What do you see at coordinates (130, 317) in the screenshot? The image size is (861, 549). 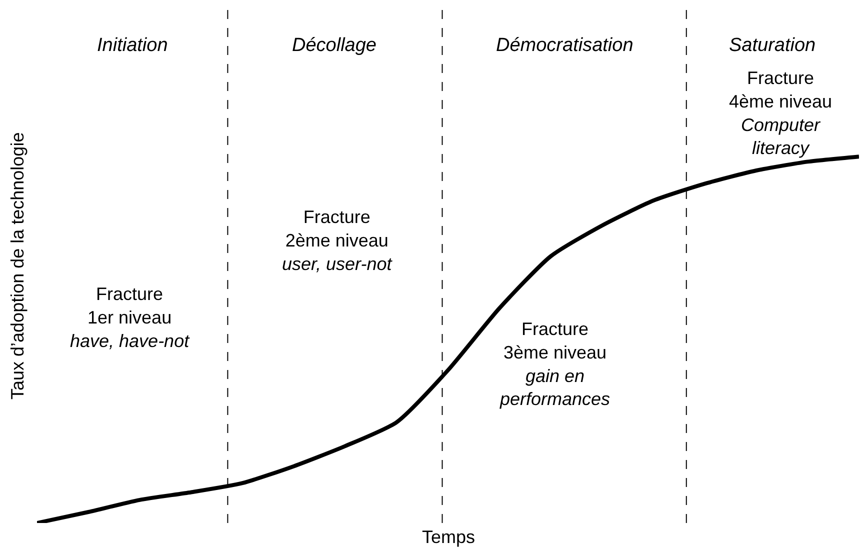 I see `annotation: Fracture 1er niveau have, have-not` at bounding box center [130, 317].